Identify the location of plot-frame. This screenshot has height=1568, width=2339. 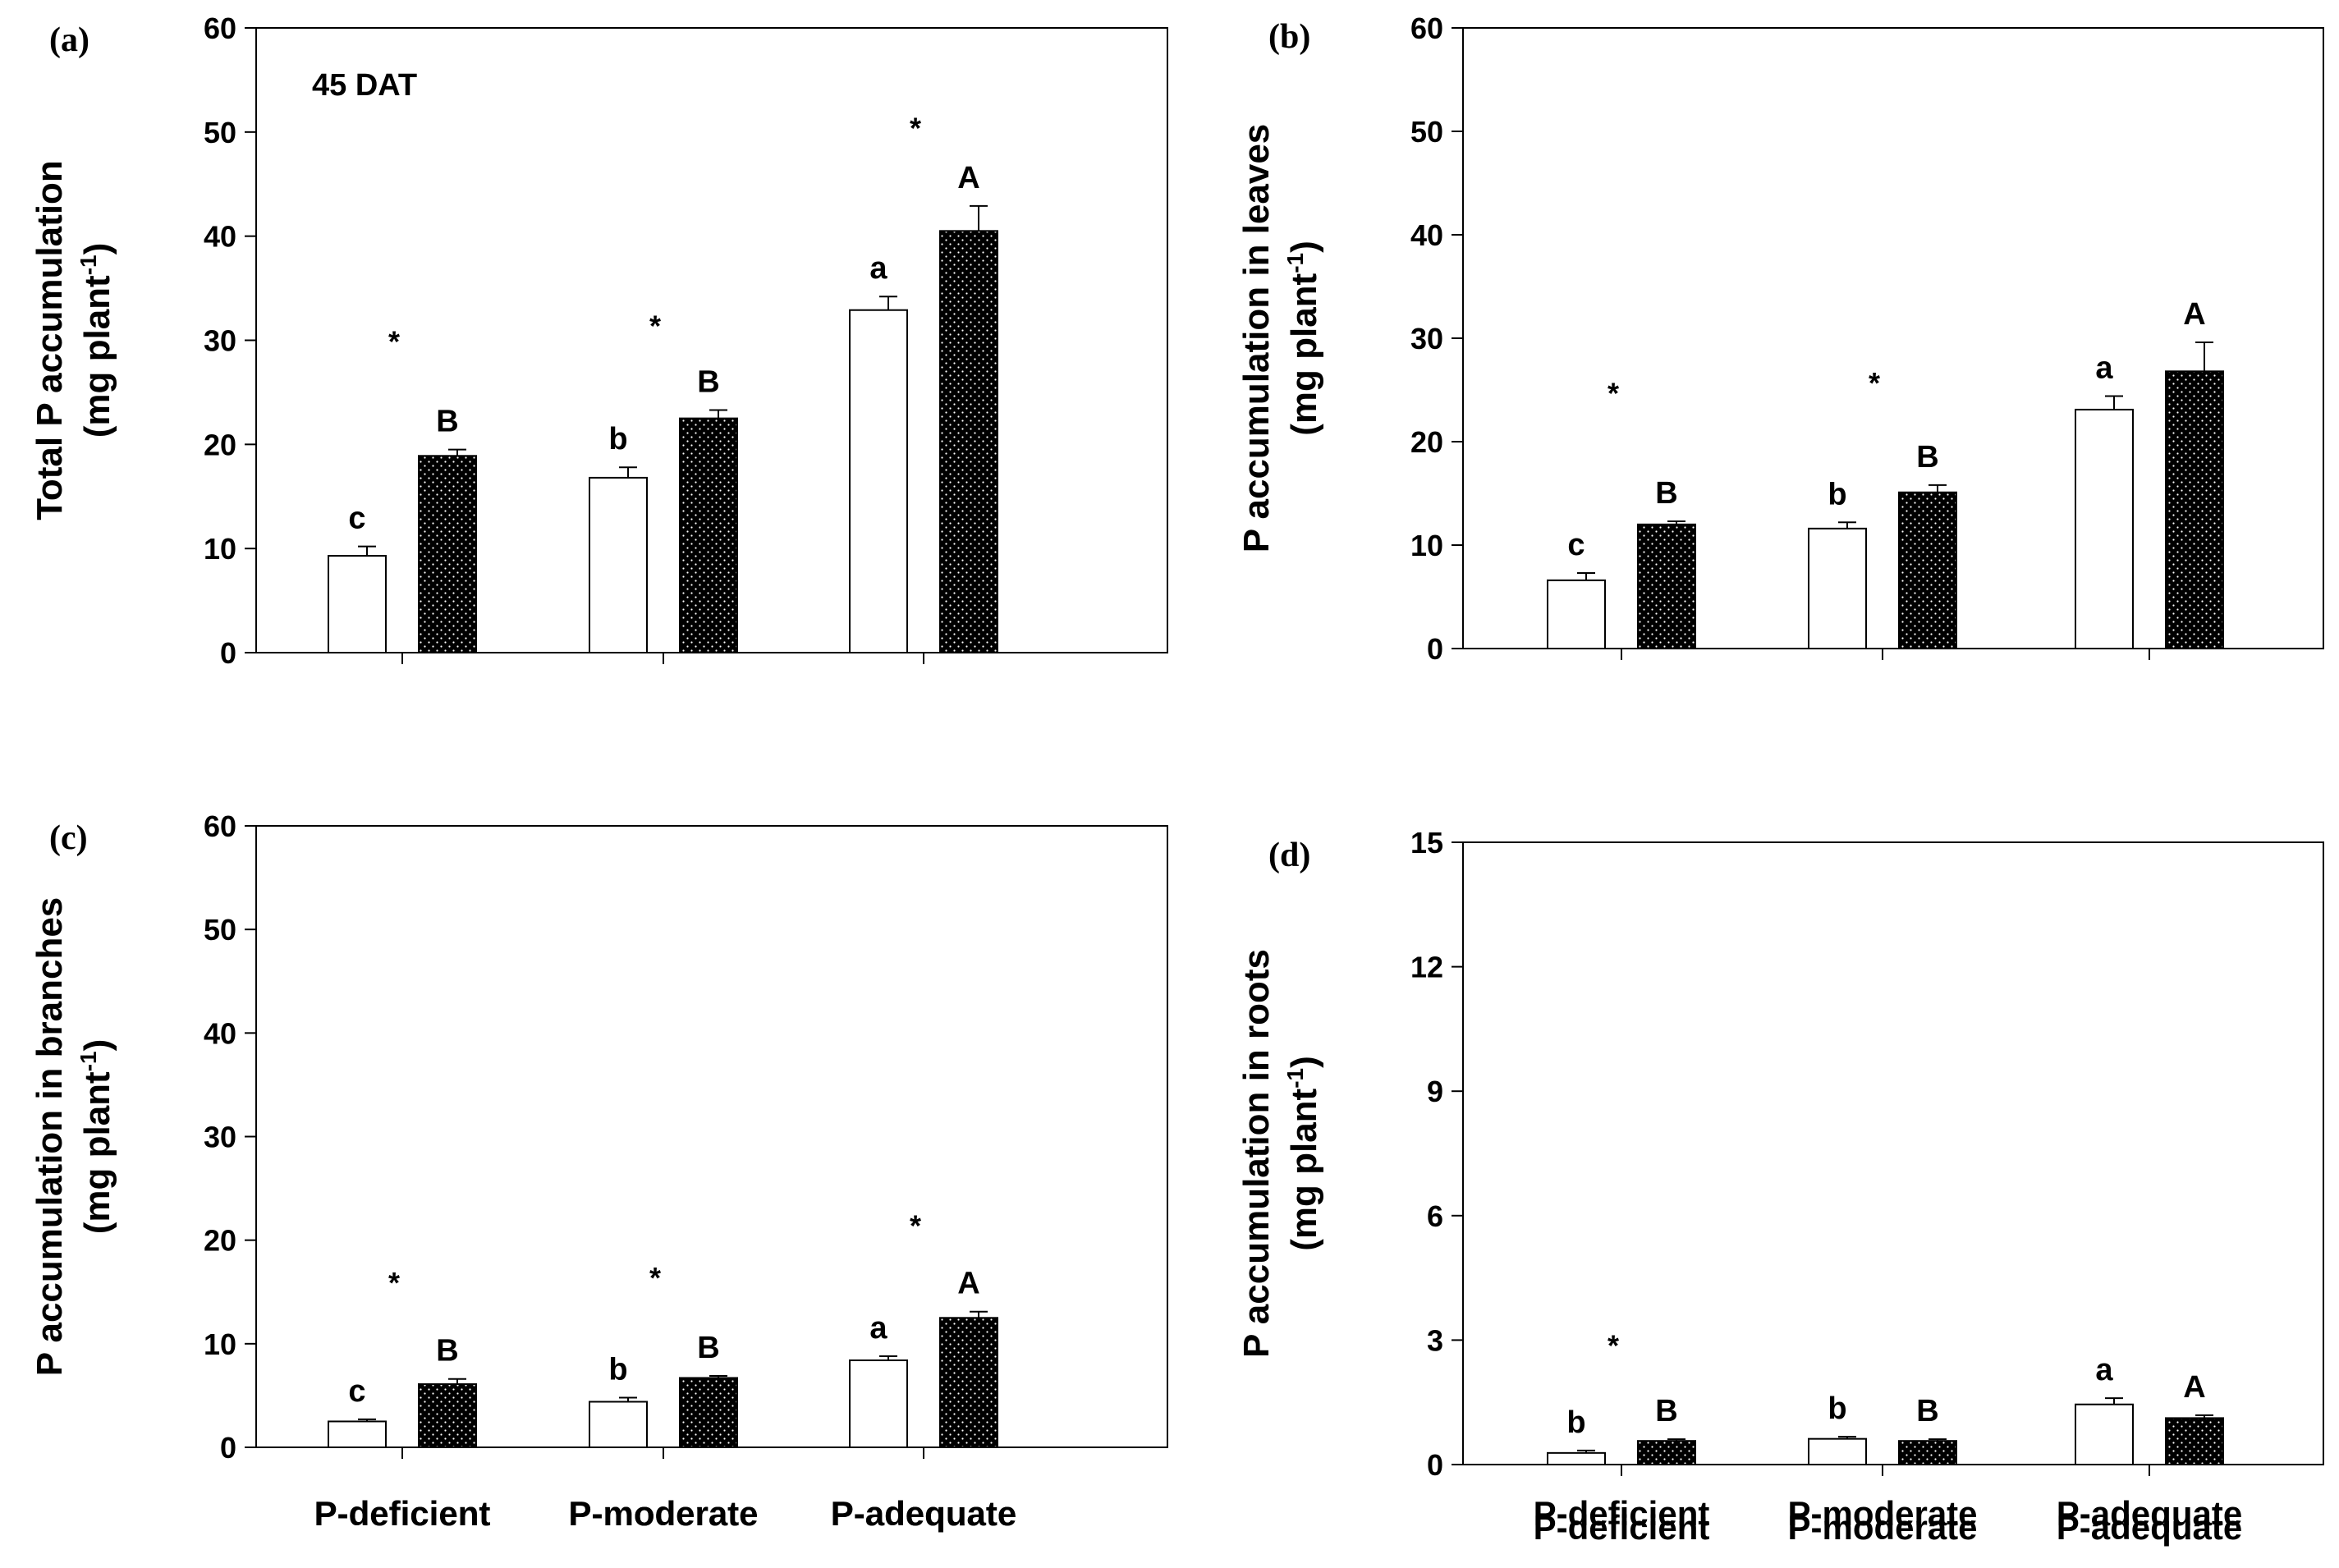
(1893, 1153).